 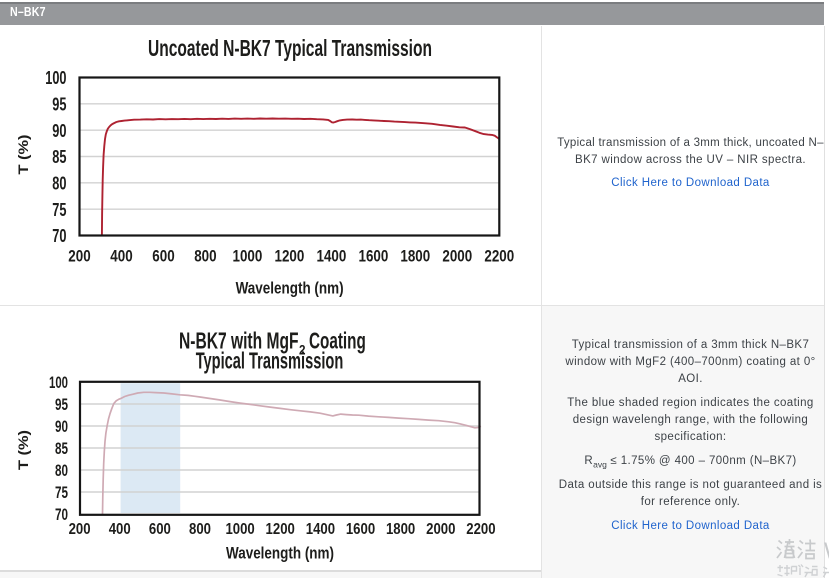 I want to click on svg-text: Typical Transmission, so click(x=270, y=360).